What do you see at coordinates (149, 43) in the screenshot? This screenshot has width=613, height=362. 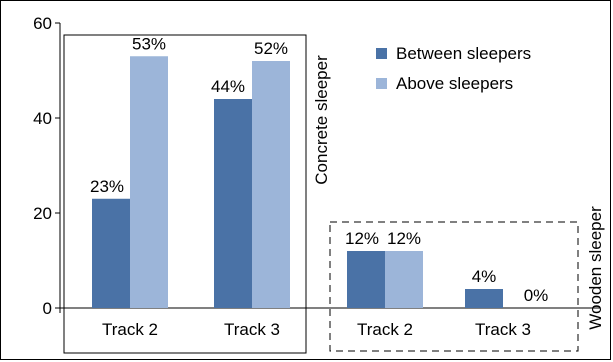 I see `data-label: 53%` at bounding box center [149, 43].